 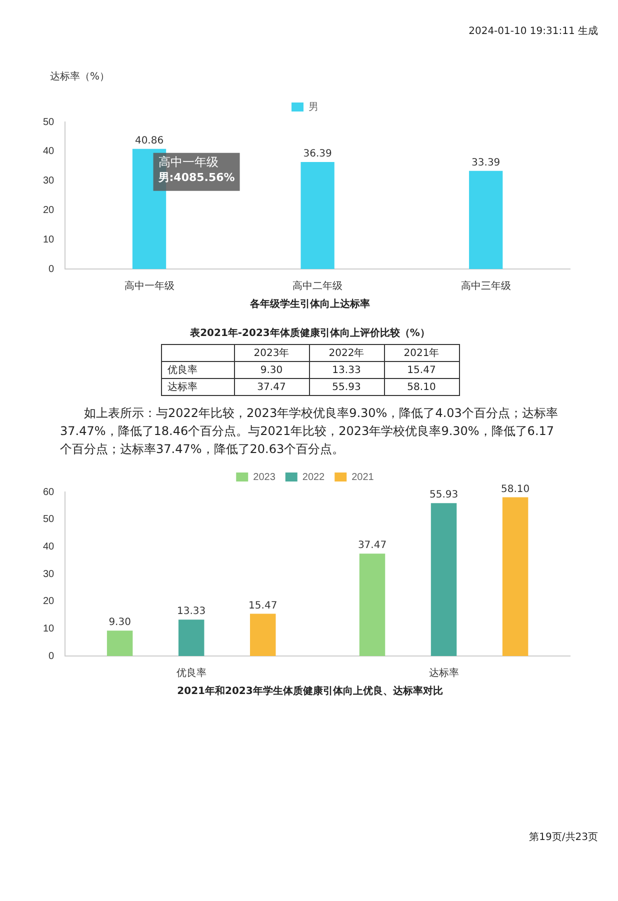 I want to click on data-label: 40.86, so click(x=149, y=140).